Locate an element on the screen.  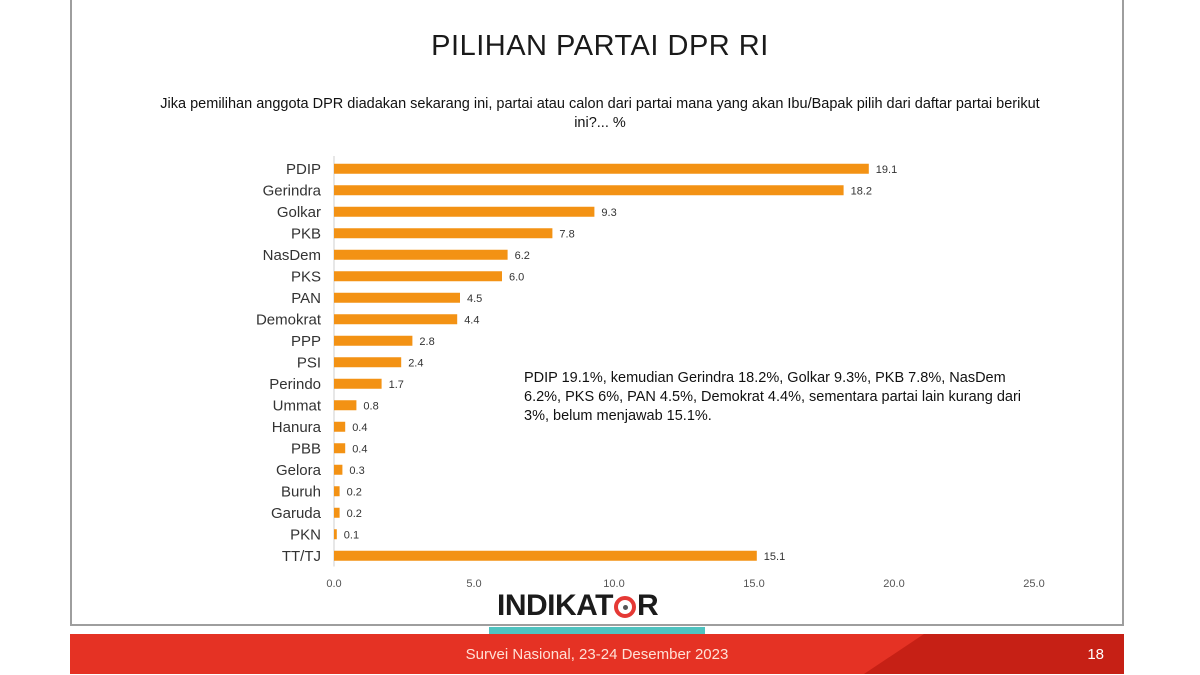
logo-target-icon is located at coordinates (624, 607).